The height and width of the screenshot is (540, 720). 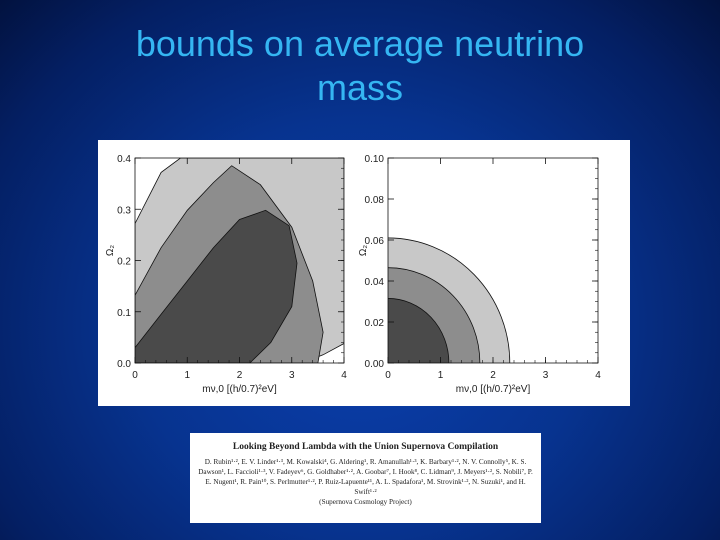 I want to click on y-axis-label-panel1: Ω₂, so click(x=110, y=250).